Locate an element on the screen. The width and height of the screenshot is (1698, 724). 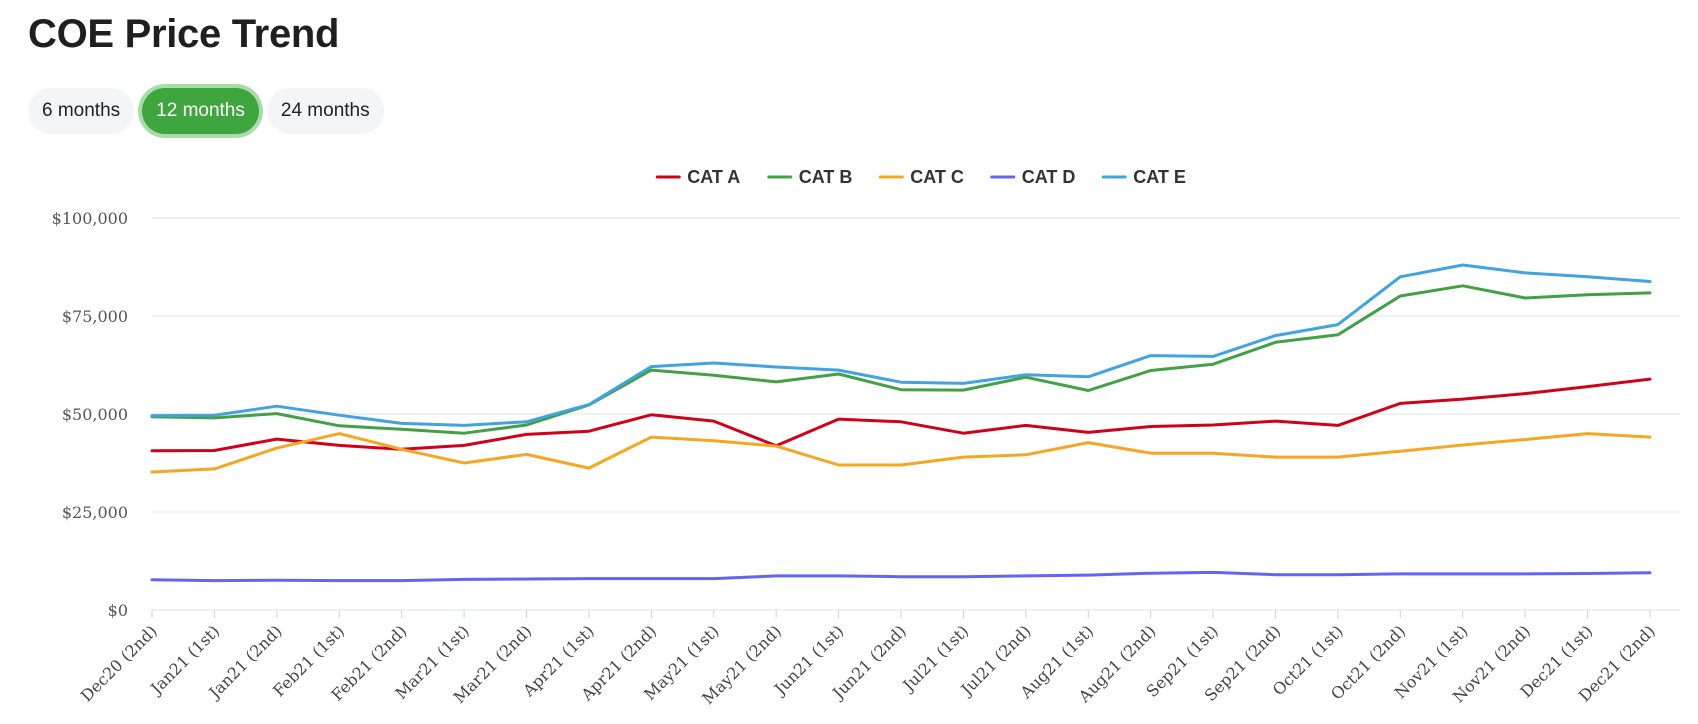
y-axis: $0 $25,000 $50,000 $75,000 $100,000 is located at coordinates (90, 414).